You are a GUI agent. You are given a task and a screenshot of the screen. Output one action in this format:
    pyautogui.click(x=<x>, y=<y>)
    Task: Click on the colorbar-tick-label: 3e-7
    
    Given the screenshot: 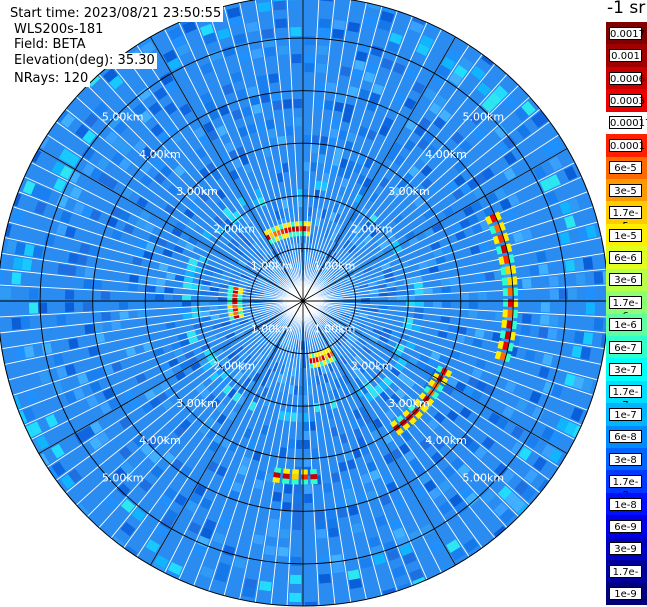 What is the action you would take?
    pyautogui.click(x=625, y=370)
    